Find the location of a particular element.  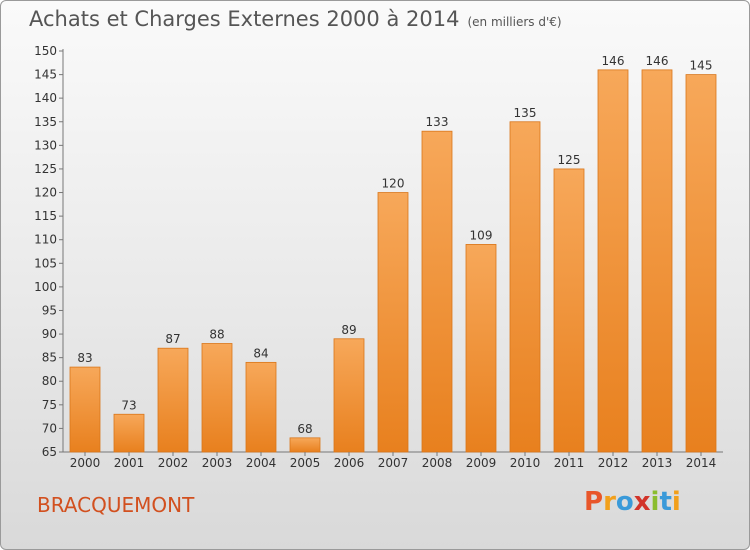

y-tick-label: 145 is located at coordinates (45, 75).